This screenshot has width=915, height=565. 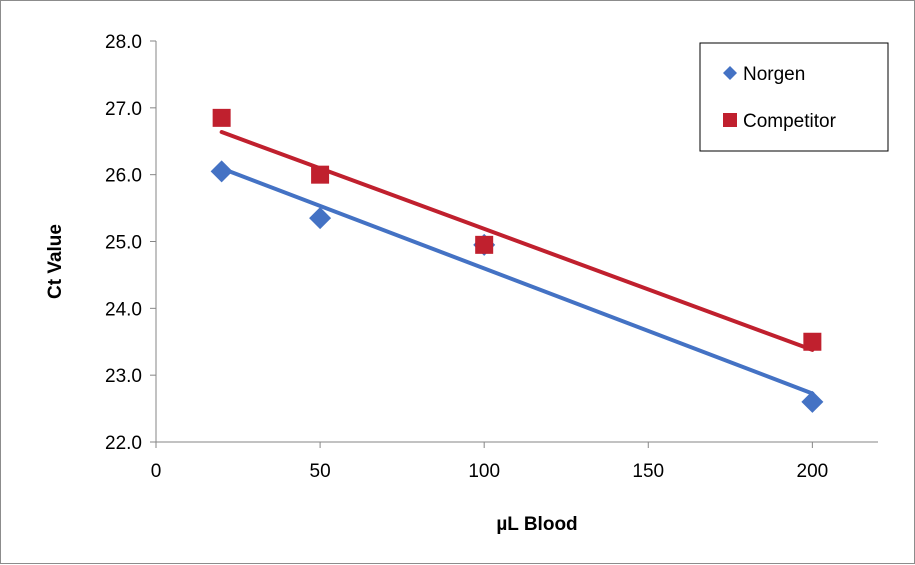 I want to click on y-tick-label: 26.0, so click(x=123, y=176).